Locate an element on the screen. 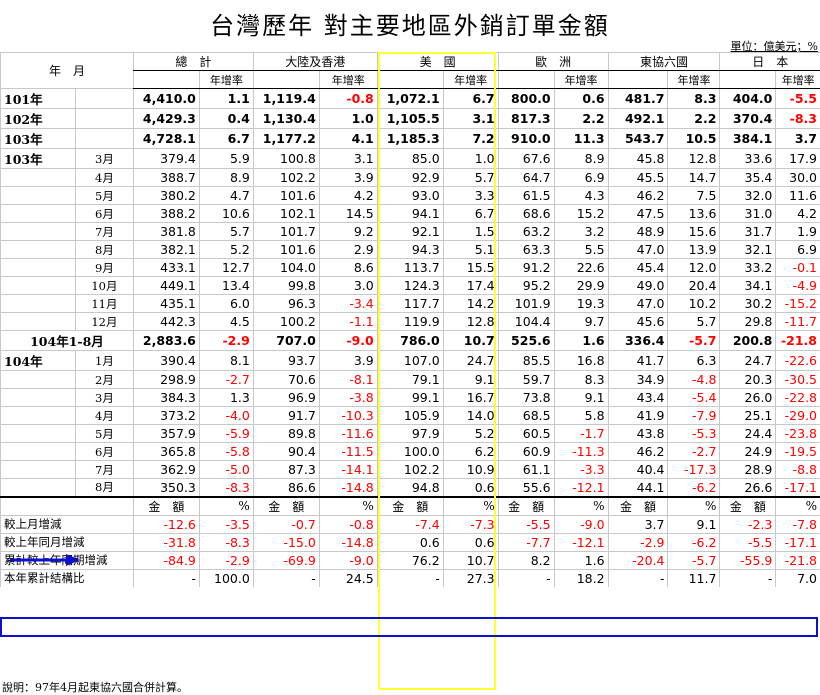 Image resolution: width=820 pixels, height=695 pixels. value-cell: 13.9 is located at coordinates (693, 249).